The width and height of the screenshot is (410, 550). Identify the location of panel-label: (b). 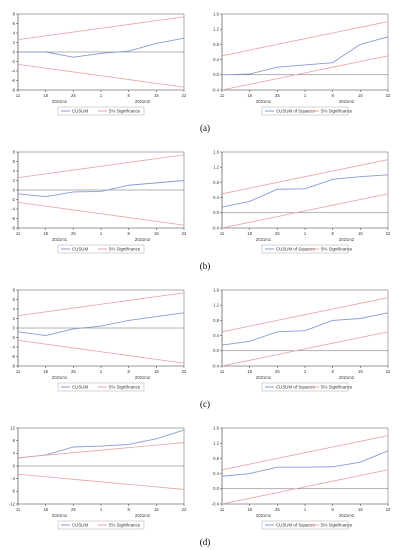
(205, 266).